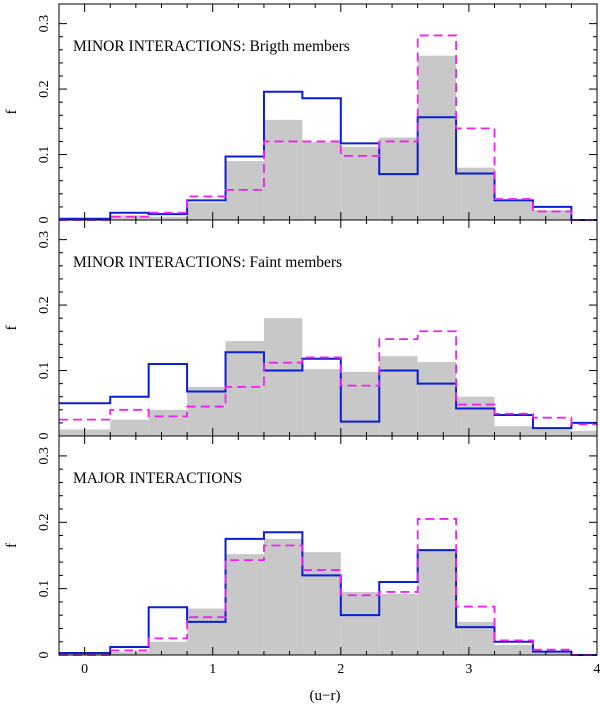  What do you see at coordinates (211, 46) in the screenshot?
I see `panel-title: MINOR INTERACTIONS: Brigth members` at bounding box center [211, 46].